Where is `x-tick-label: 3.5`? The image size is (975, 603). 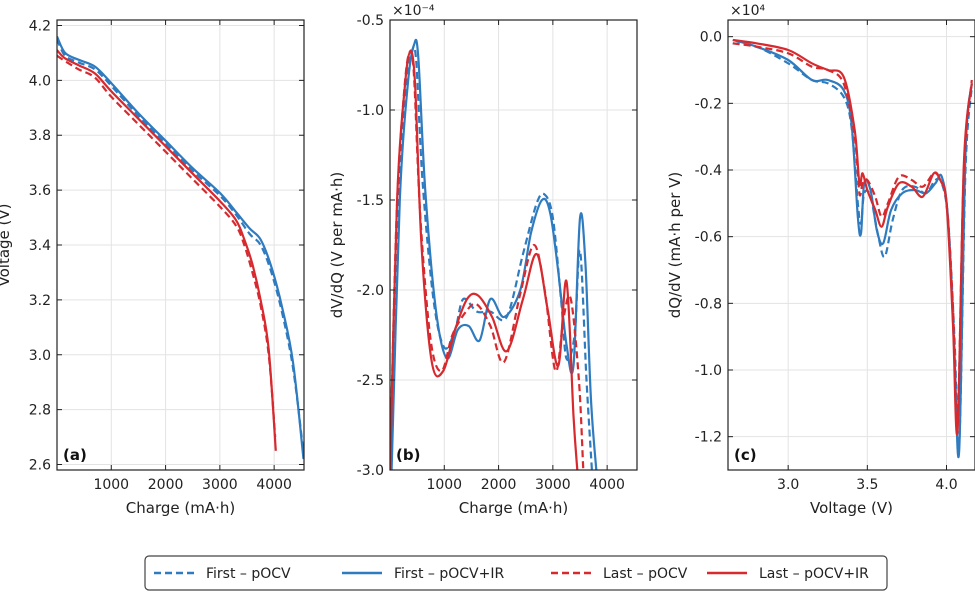 x-tick-label: 3.5 is located at coordinates (867, 485).